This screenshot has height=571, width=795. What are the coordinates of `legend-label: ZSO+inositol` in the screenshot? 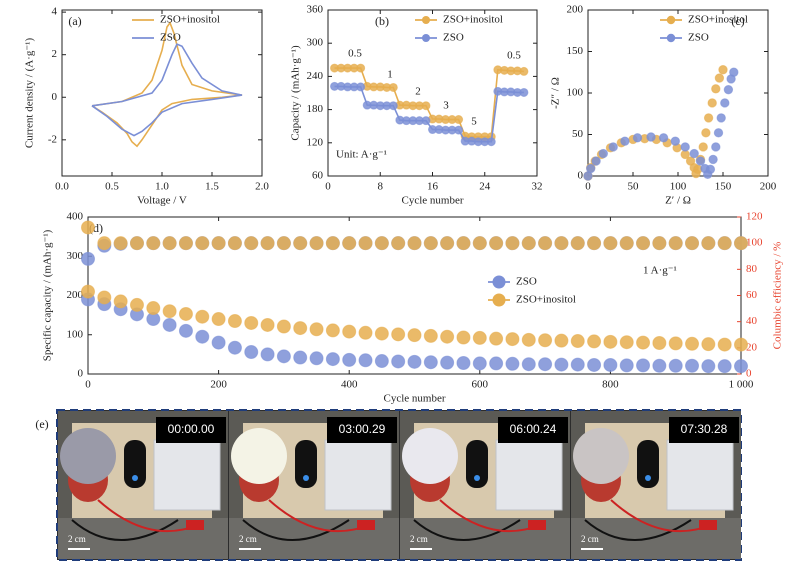 It's located at (473, 20).